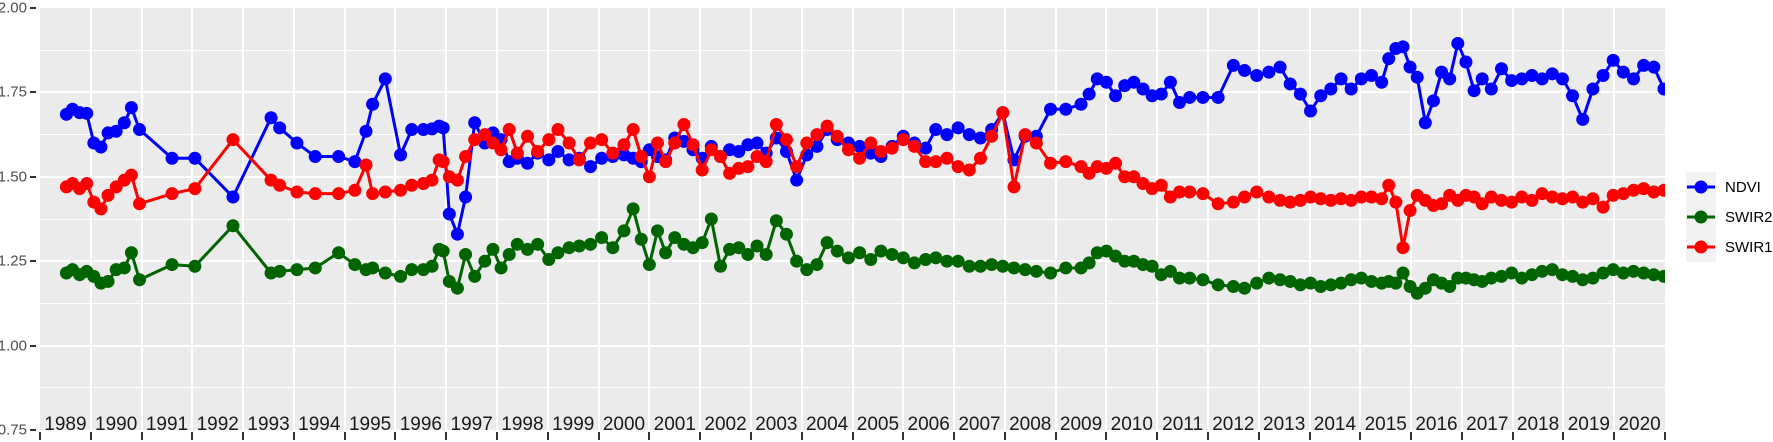  What do you see at coordinates (1729, 217) in the screenshot?
I see `legend-item-swir2: SWIR2` at bounding box center [1729, 217].